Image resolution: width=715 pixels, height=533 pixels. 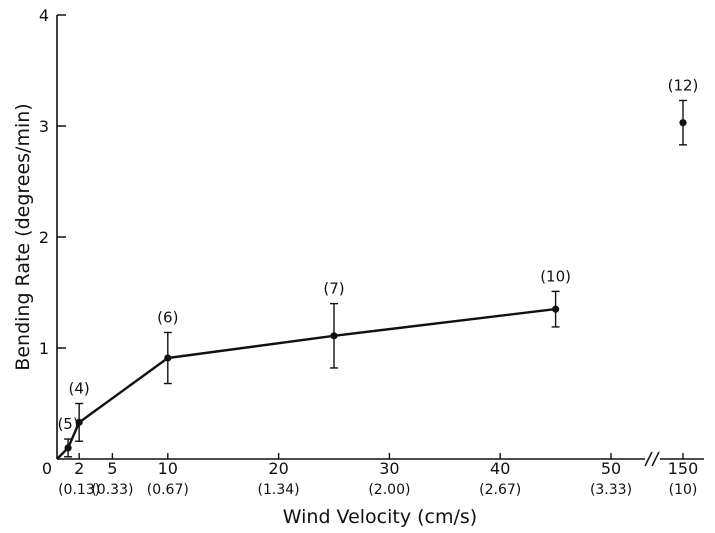 I want to click on y-origin-label: 0, so click(x=47, y=468).